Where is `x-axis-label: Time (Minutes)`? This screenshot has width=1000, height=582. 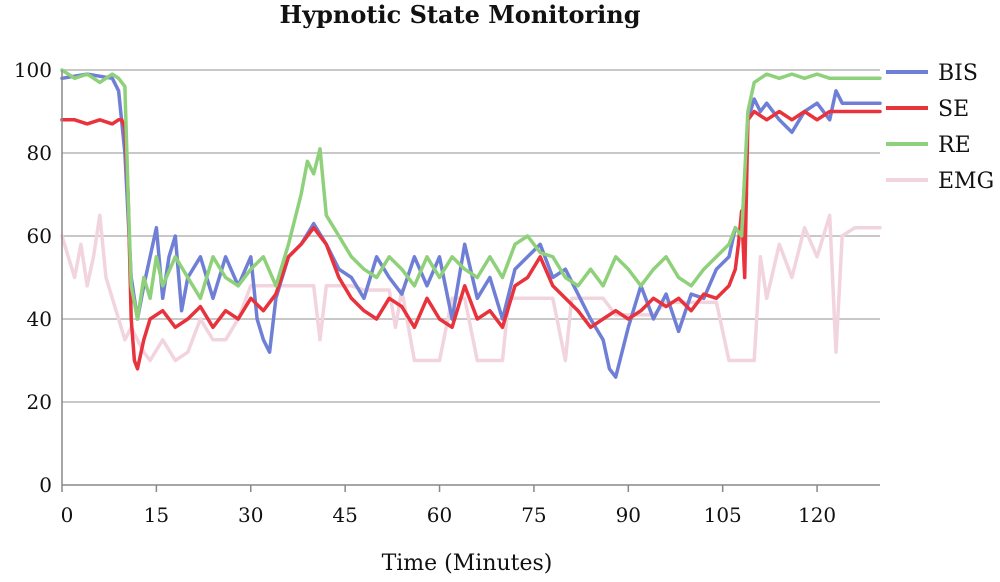
x-axis-label: Time (Minutes) is located at coordinates (467, 563).